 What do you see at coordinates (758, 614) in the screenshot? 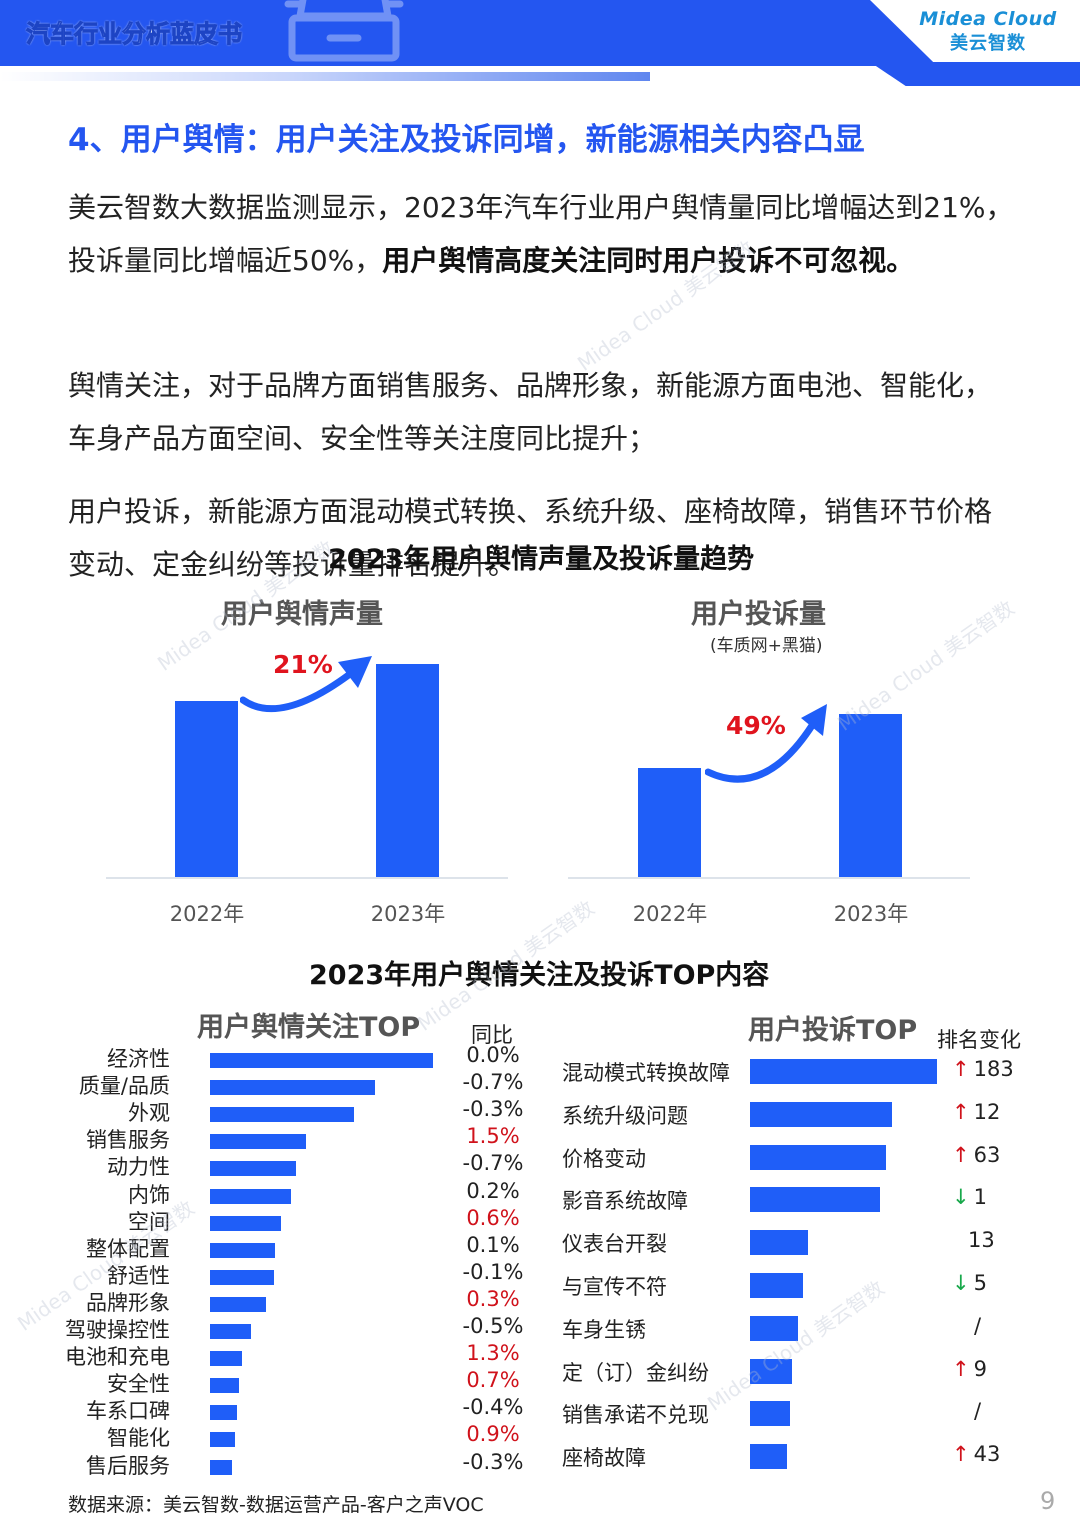
I see `complaint-volume-title: 用户投诉量` at bounding box center [758, 614].